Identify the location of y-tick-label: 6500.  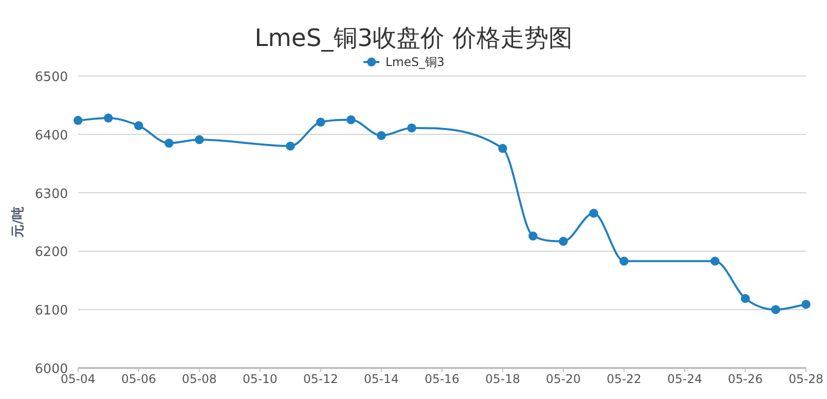
(51, 77).